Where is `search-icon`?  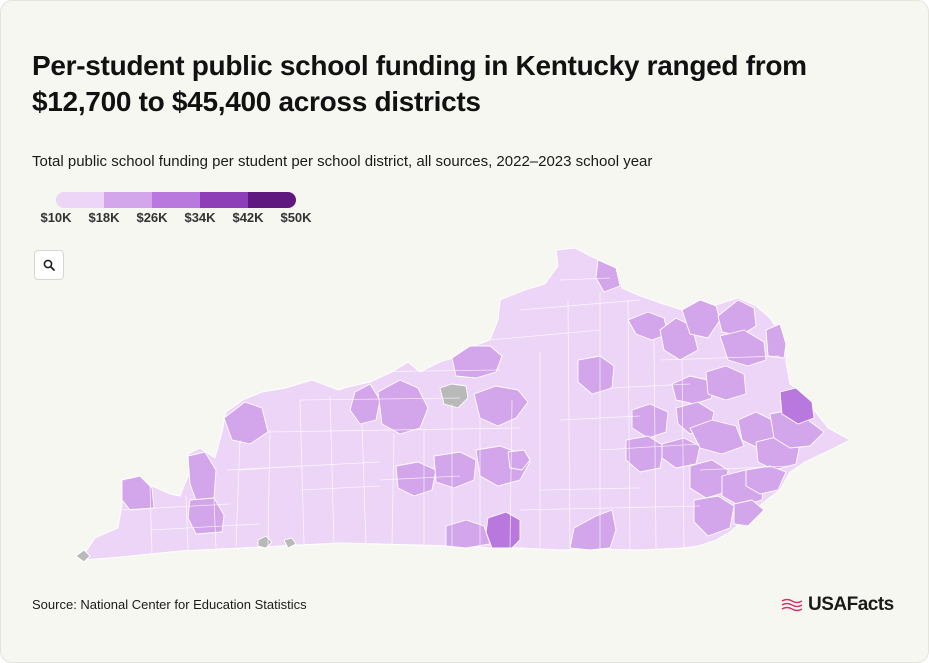
search-icon is located at coordinates (49, 265).